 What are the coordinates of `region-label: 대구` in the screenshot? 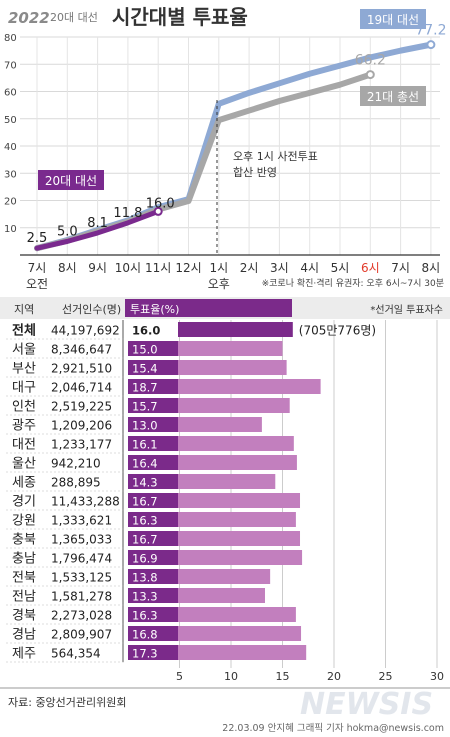 It's located at (24, 388).